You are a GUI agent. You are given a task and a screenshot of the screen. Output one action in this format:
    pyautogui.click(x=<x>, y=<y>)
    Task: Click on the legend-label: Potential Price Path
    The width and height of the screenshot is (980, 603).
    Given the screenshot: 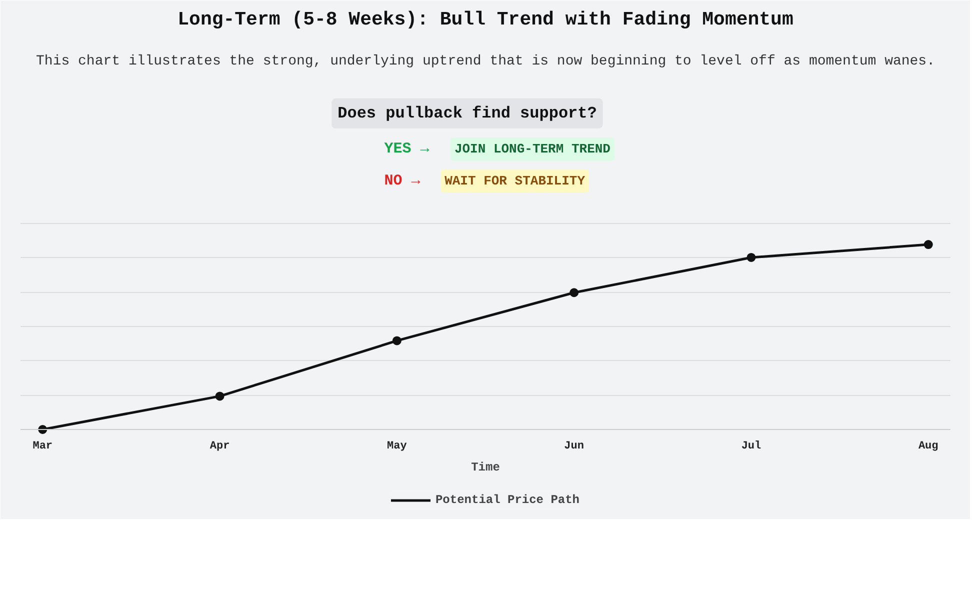 What is the action you would take?
    pyautogui.click(x=507, y=500)
    